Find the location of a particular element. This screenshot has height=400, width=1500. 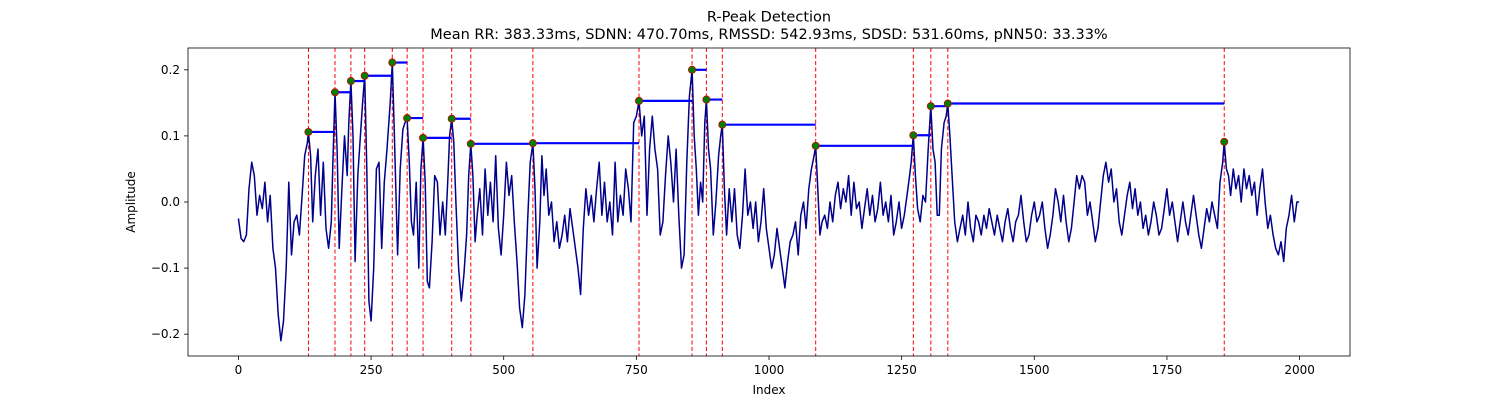

x-tick-label: 1750 is located at coordinates (1167, 370).